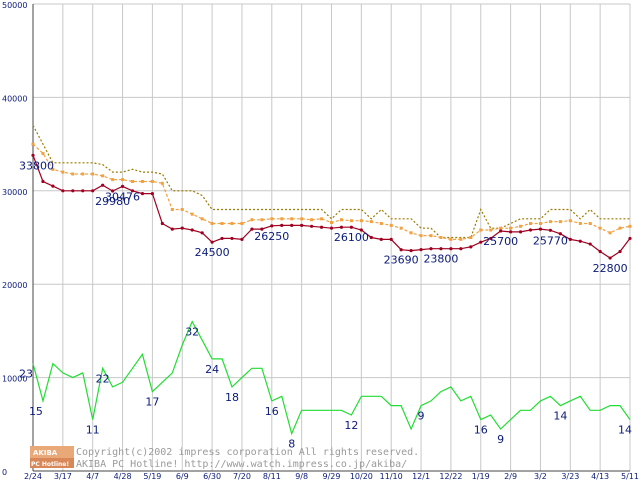 The height and width of the screenshot is (480, 640). I want to click on y-tick-label: 10000, so click(14, 379).